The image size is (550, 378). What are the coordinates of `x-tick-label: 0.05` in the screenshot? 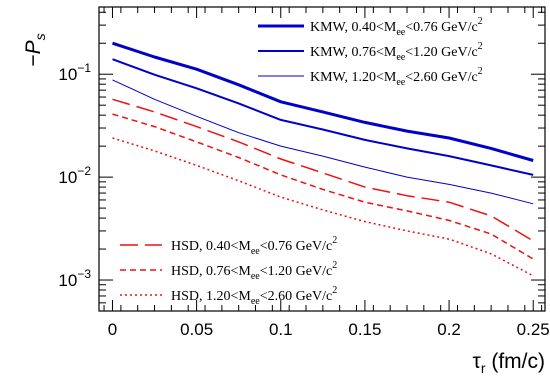 It's located at (196, 329).